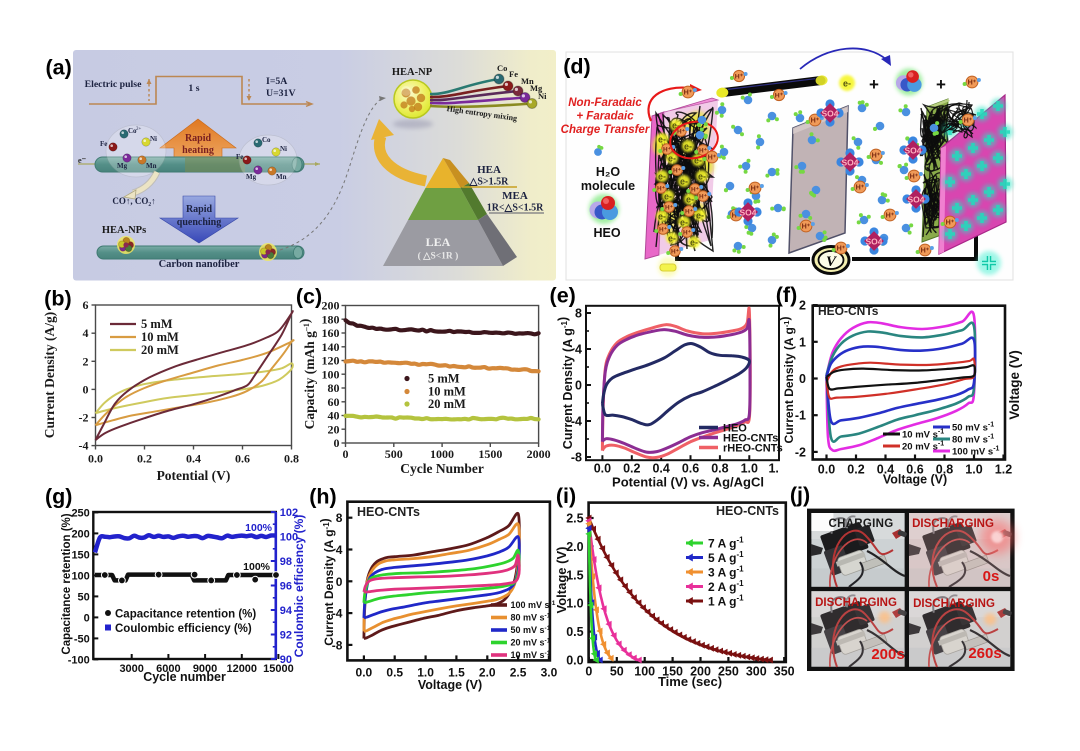  What do you see at coordinates (800, 416) in the screenshot?
I see `svg-text: -1` at bounding box center [800, 416].